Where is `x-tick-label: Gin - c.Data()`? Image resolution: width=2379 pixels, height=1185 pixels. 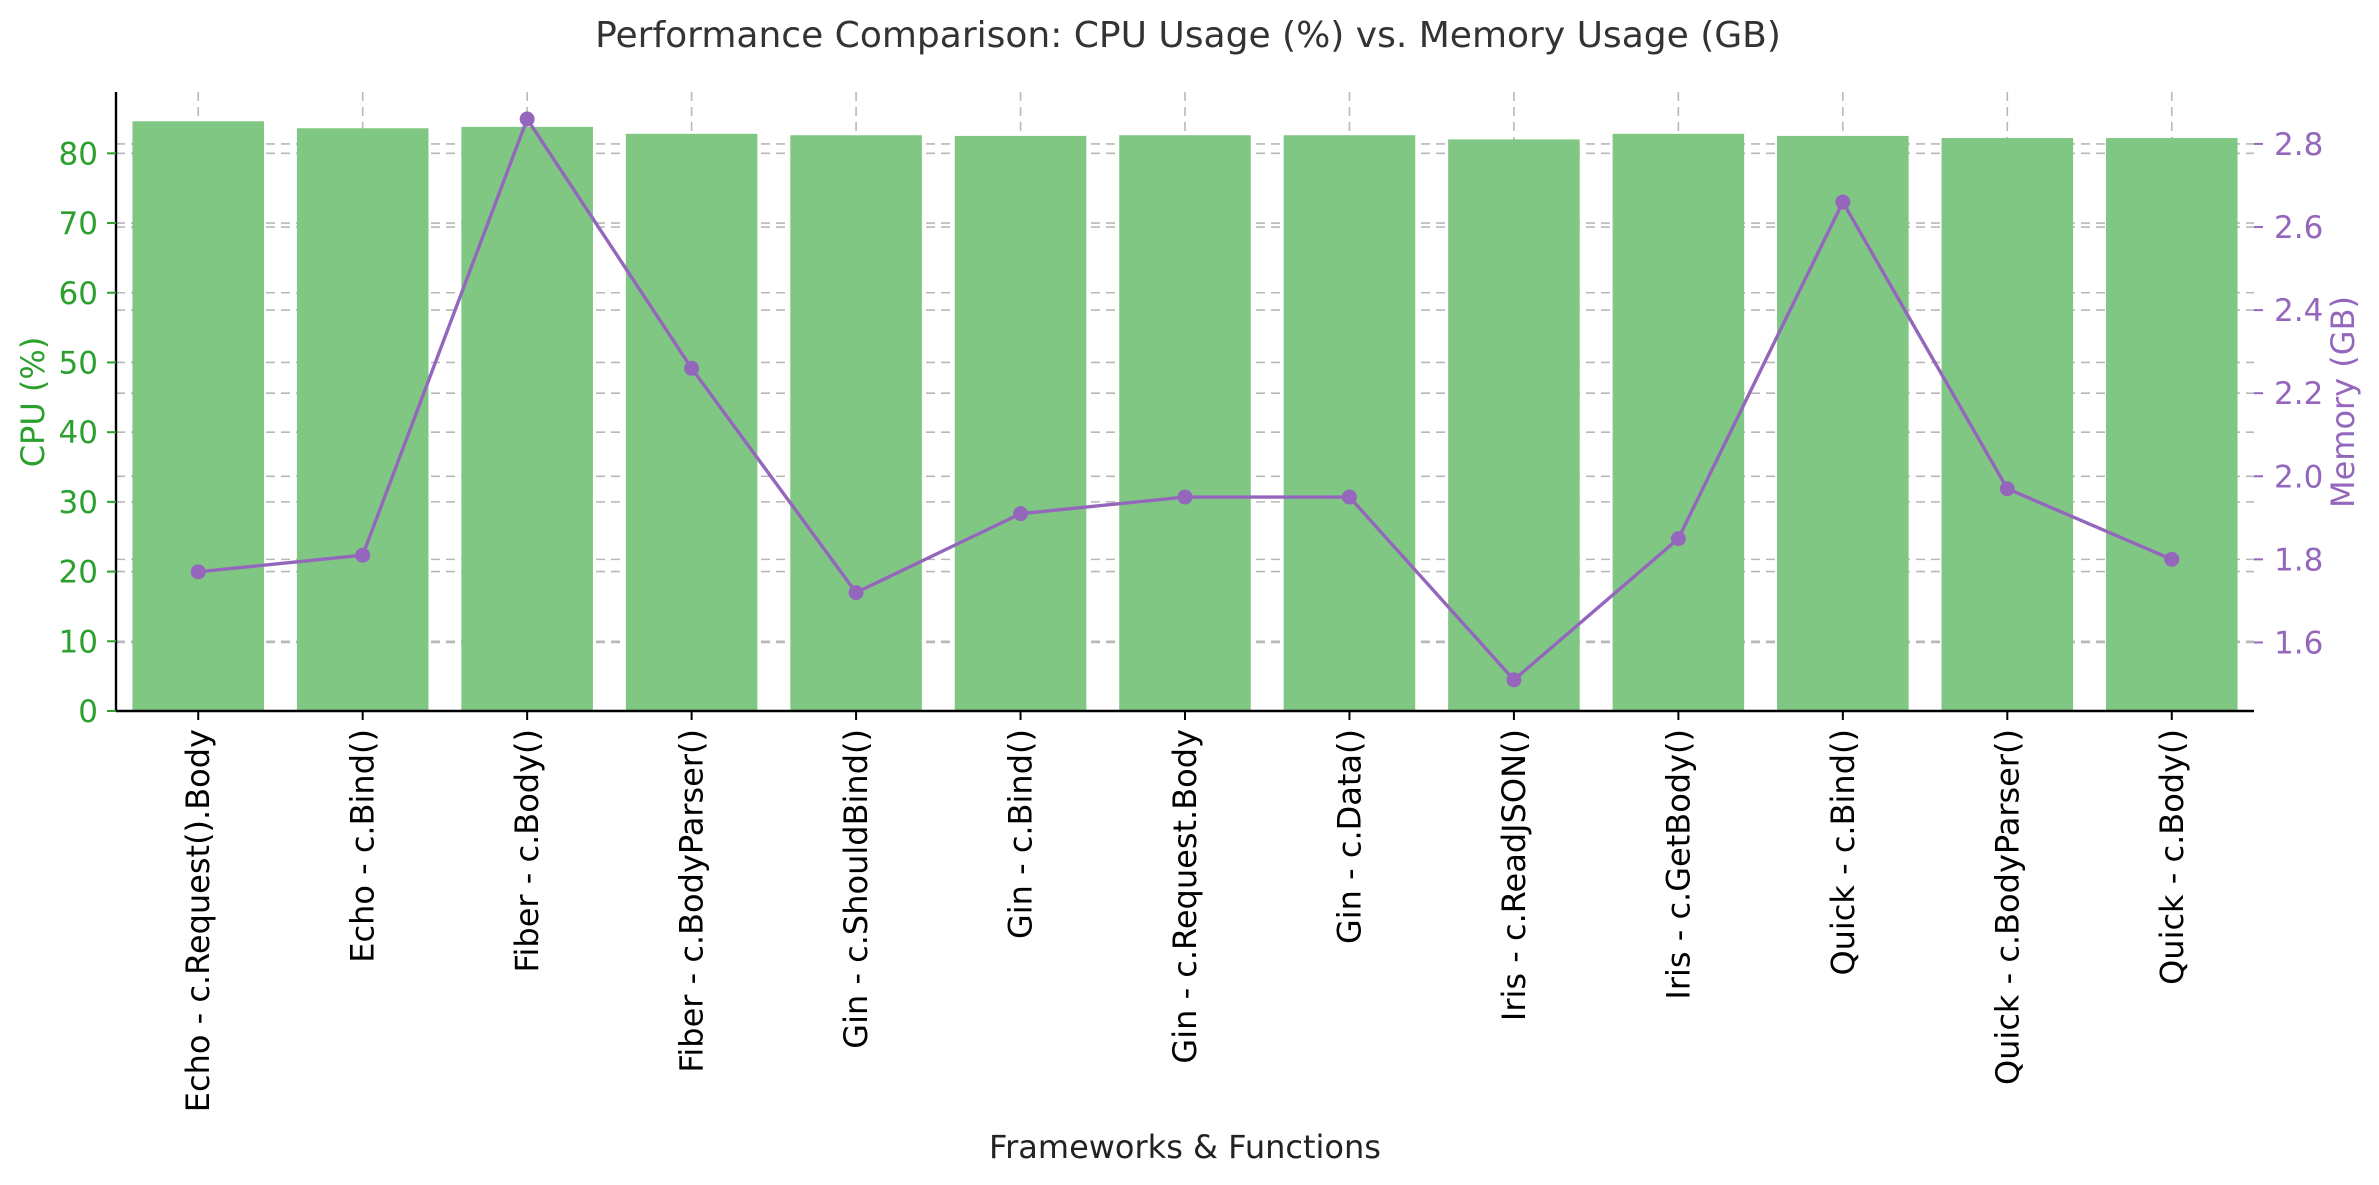 x-tick-label: Gin - c.Data() is located at coordinates (1349, 836).